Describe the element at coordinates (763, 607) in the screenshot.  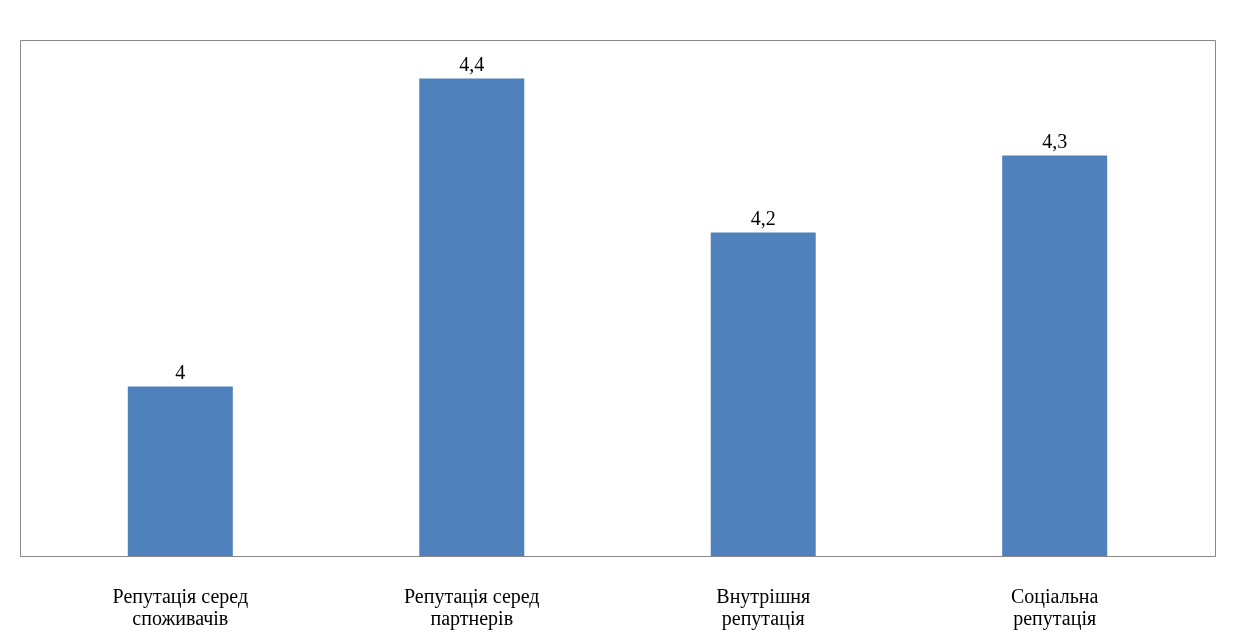
I see `x-tick-label: Внутрішня репутація` at that location.